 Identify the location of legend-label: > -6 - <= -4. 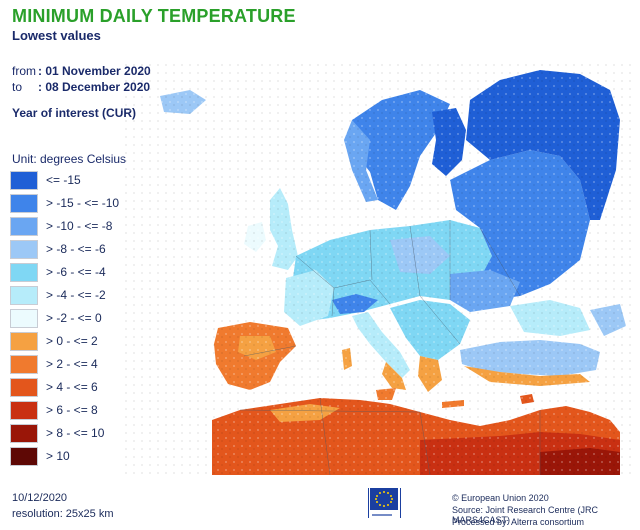
(76, 272).